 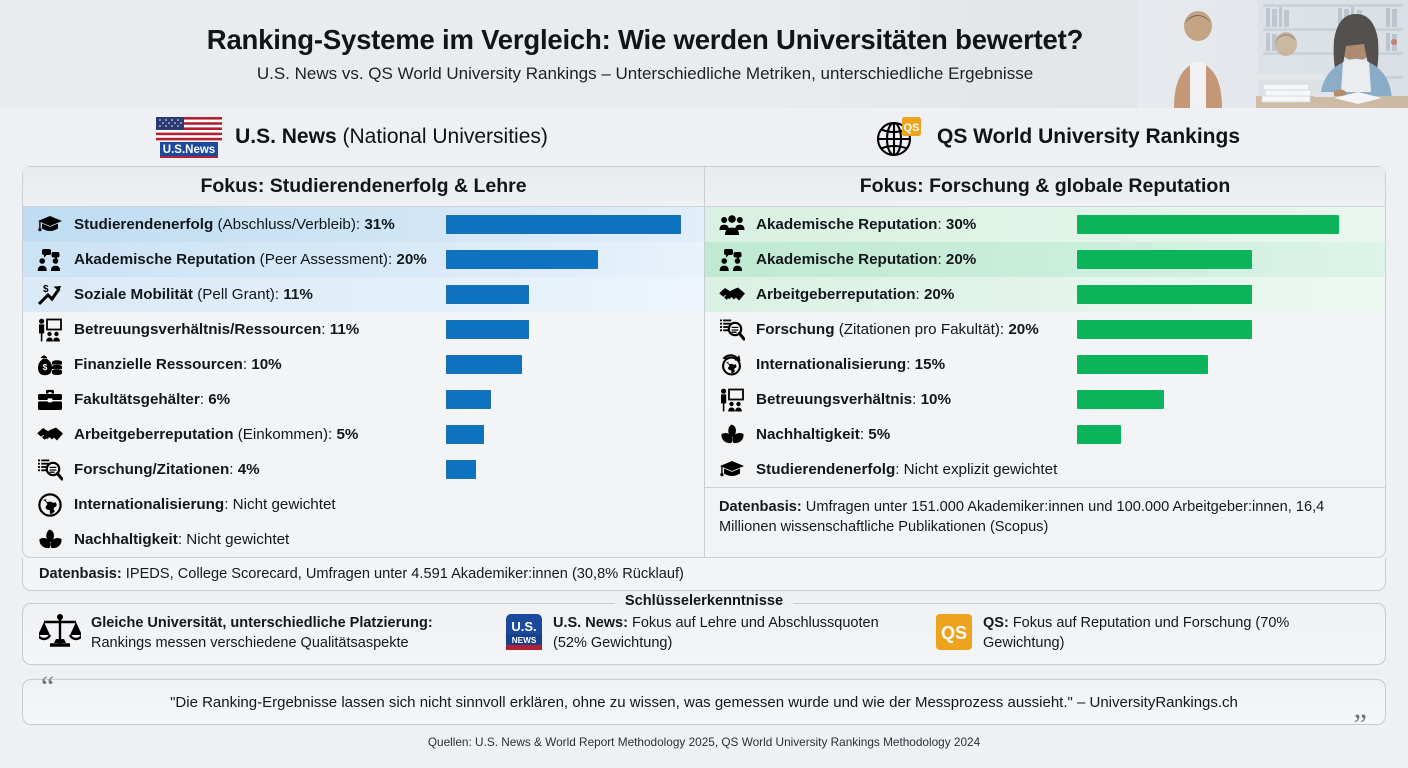 I want to click on criterion-name: Forschung, so click(x=795, y=329).